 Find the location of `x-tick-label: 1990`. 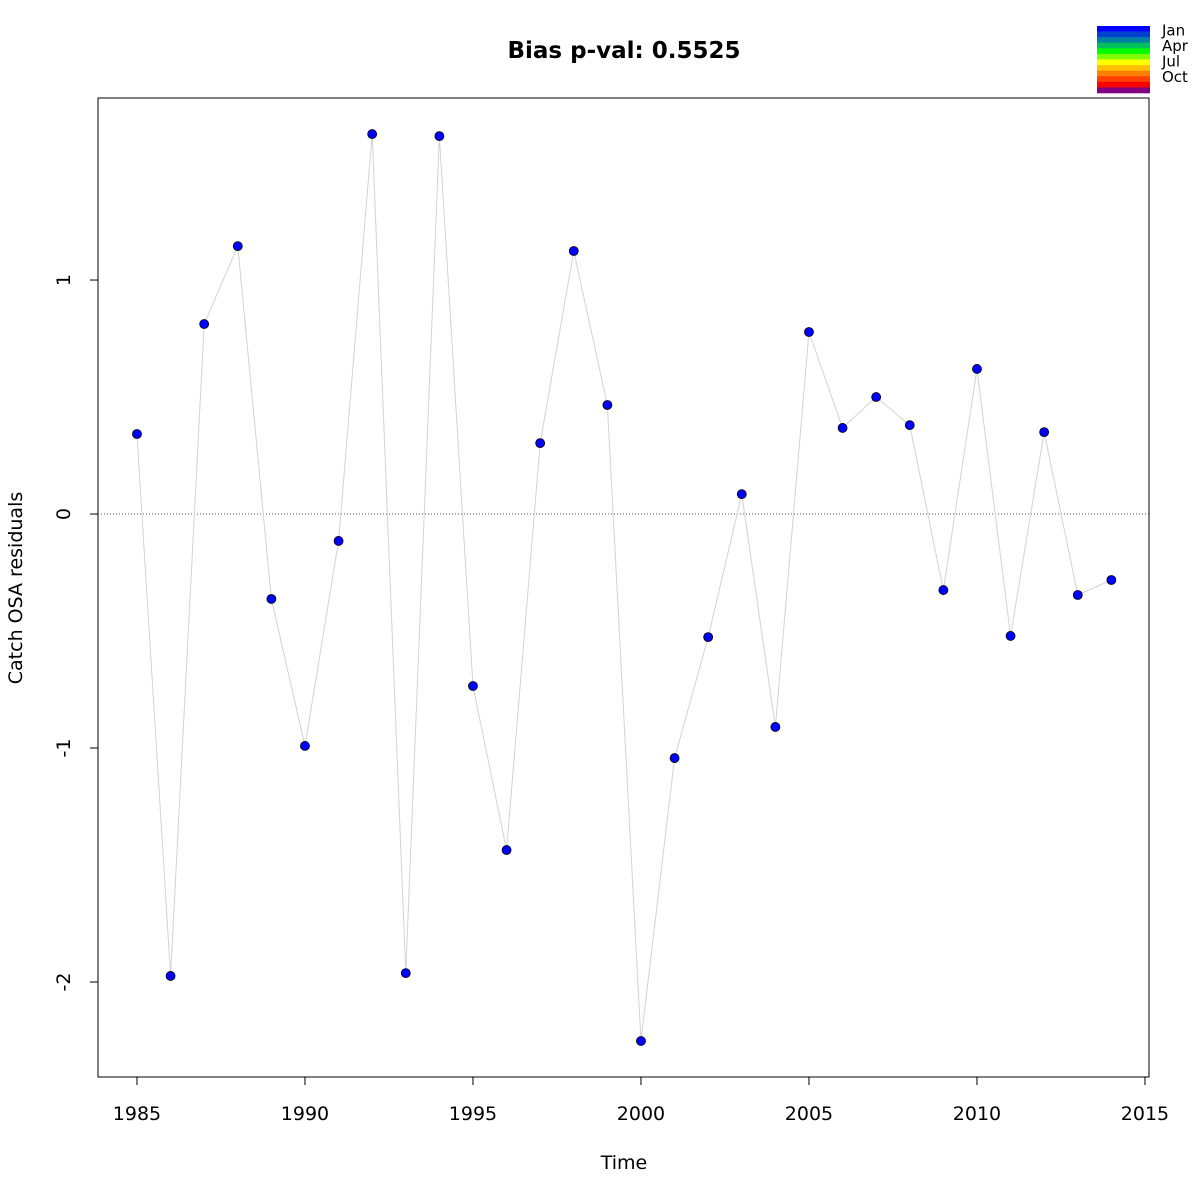

x-tick-label: 1990 is located at coordinates (305, 1114).